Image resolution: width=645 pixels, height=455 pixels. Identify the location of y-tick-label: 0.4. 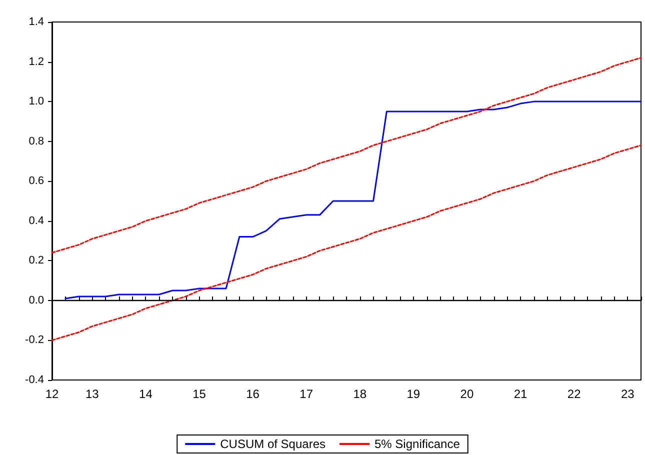
(36, 220).